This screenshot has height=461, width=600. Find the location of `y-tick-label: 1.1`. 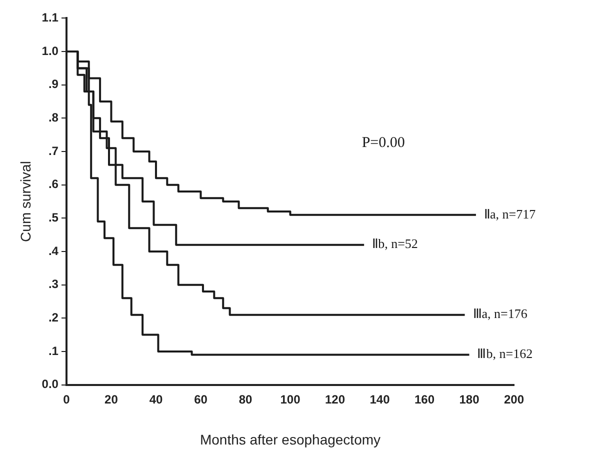

y-tick-label: 1.1 is located at coordinates (50, 17).